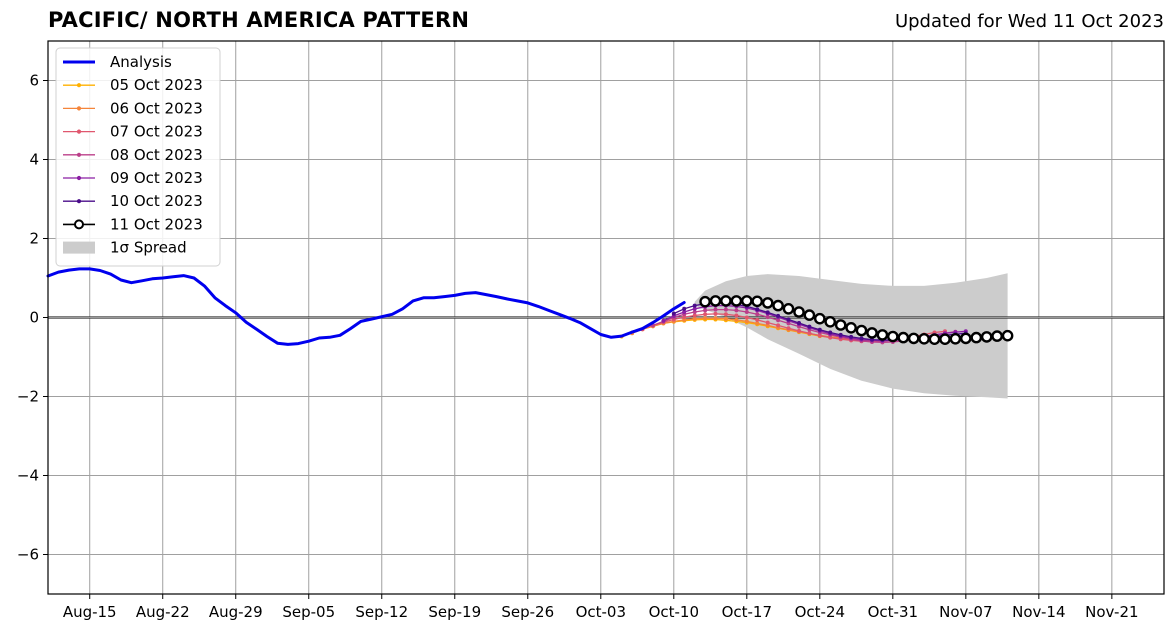  I want to click on legend-entry: 10 Oct 2023, so click(133, 201).